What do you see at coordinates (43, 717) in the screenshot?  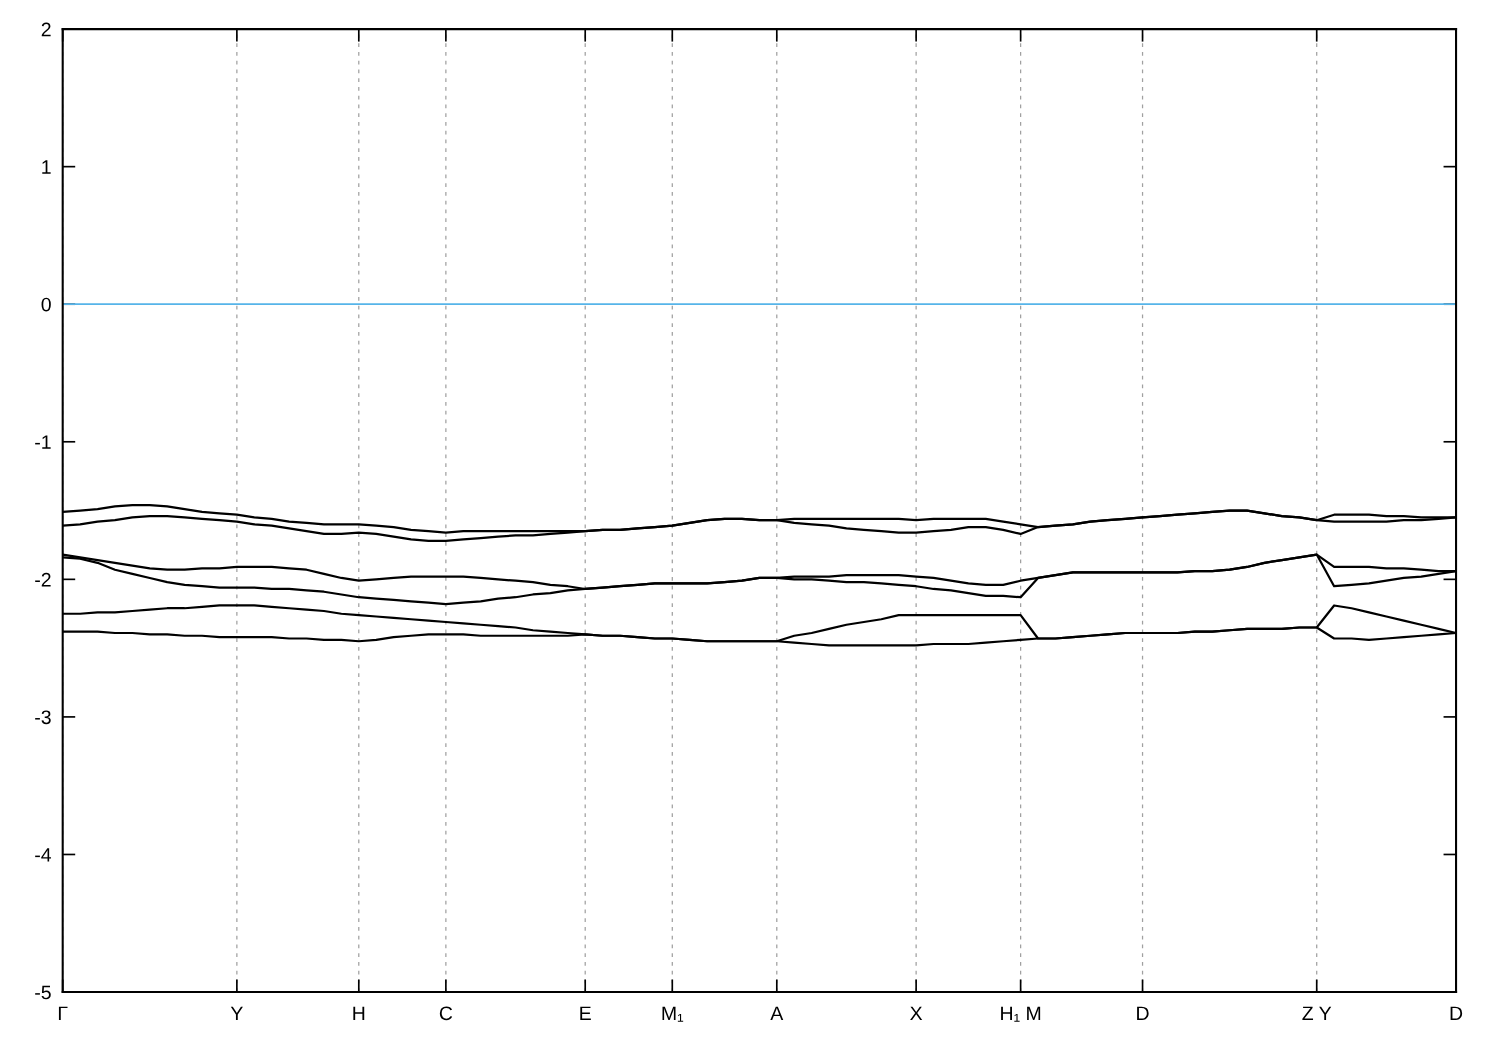 I see `y-tick-label: -3` at bounding box center [43, 717].